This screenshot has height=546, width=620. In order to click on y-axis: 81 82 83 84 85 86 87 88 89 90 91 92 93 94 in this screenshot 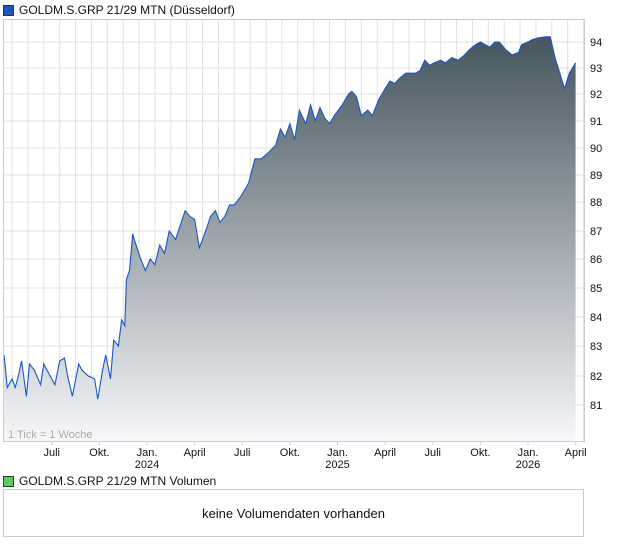, I will do `click(596, 224)`.